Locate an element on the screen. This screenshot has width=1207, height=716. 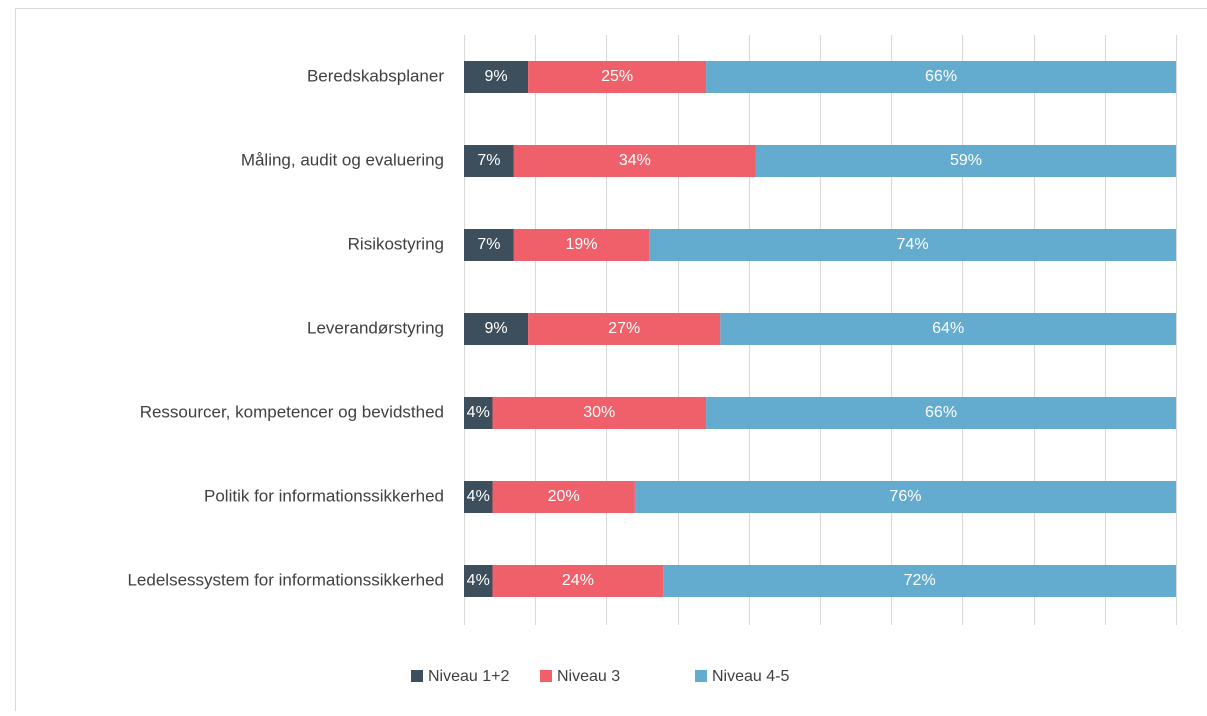
data-label: 34% is located at coordinates (635, 160).